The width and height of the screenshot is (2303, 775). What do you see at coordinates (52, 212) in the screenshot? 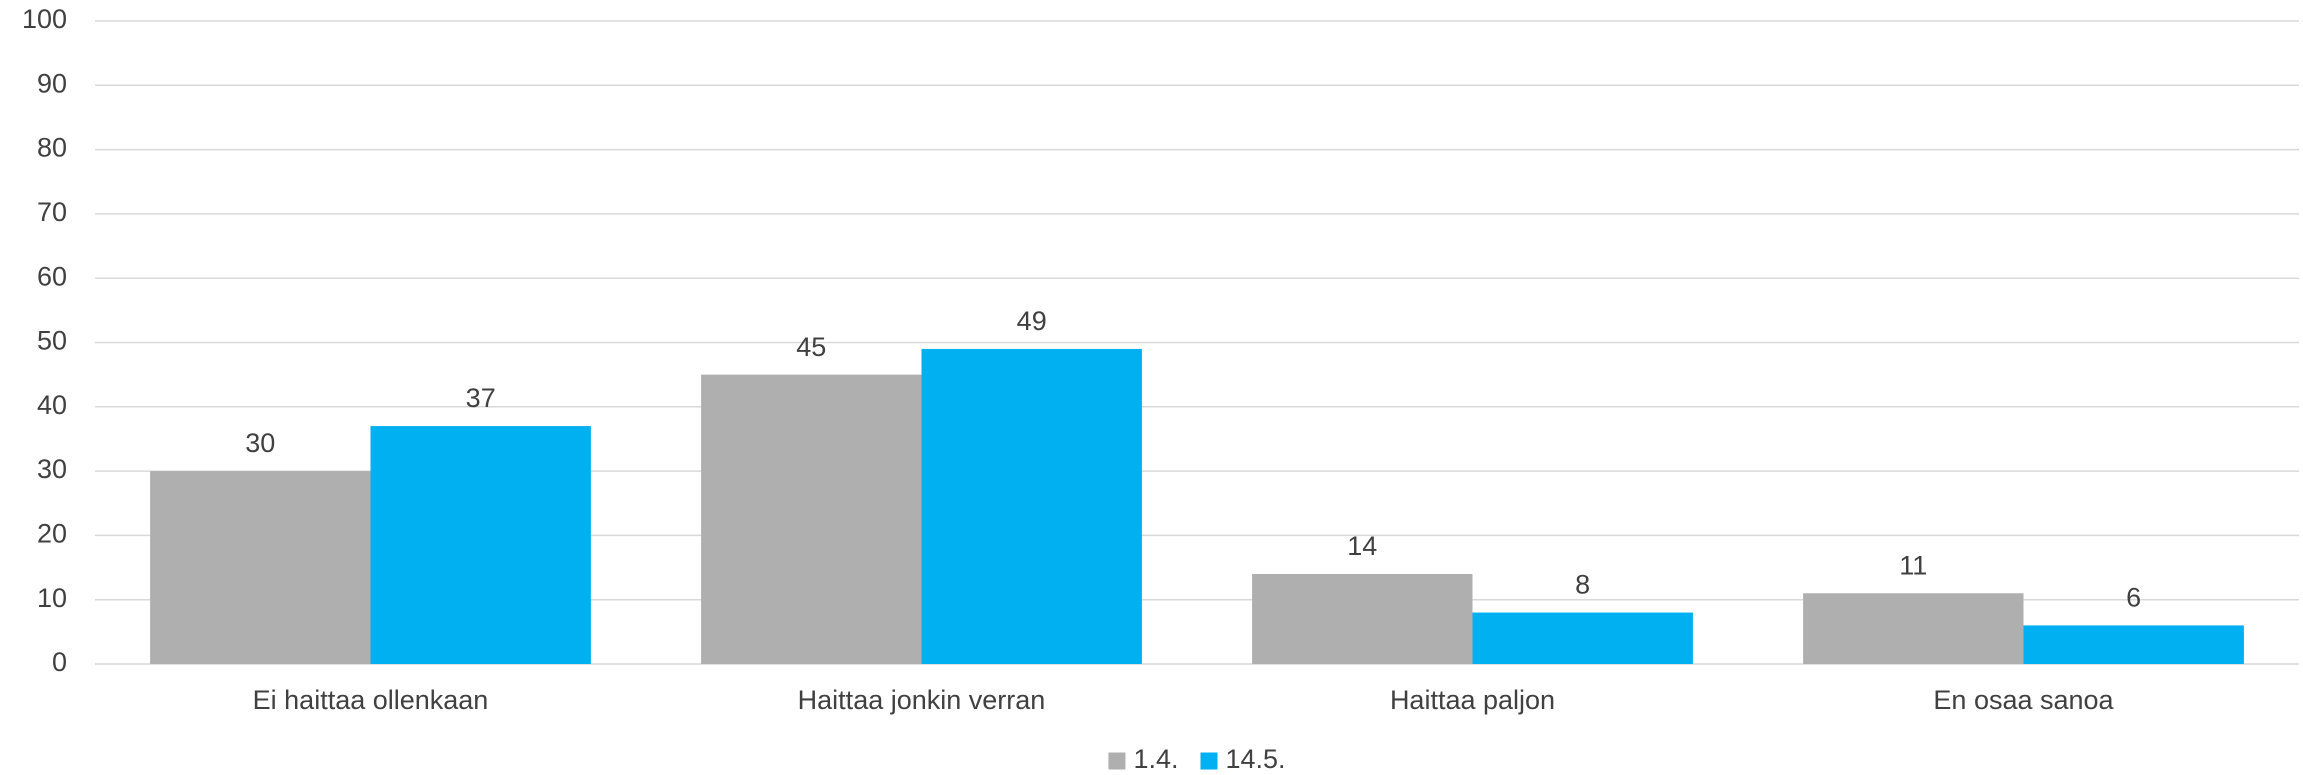
I see `y-tick-label: 70` at bounding box center [52, 212].